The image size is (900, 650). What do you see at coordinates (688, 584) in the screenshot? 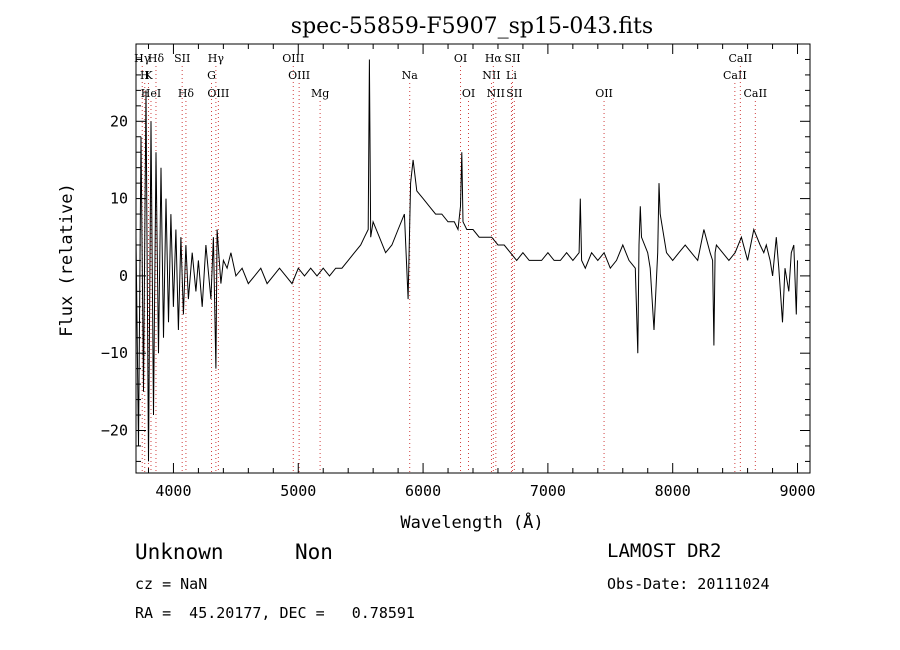
I see `obs-date-label: Obs-Date: 20111024` at bounding box center [688, 584].